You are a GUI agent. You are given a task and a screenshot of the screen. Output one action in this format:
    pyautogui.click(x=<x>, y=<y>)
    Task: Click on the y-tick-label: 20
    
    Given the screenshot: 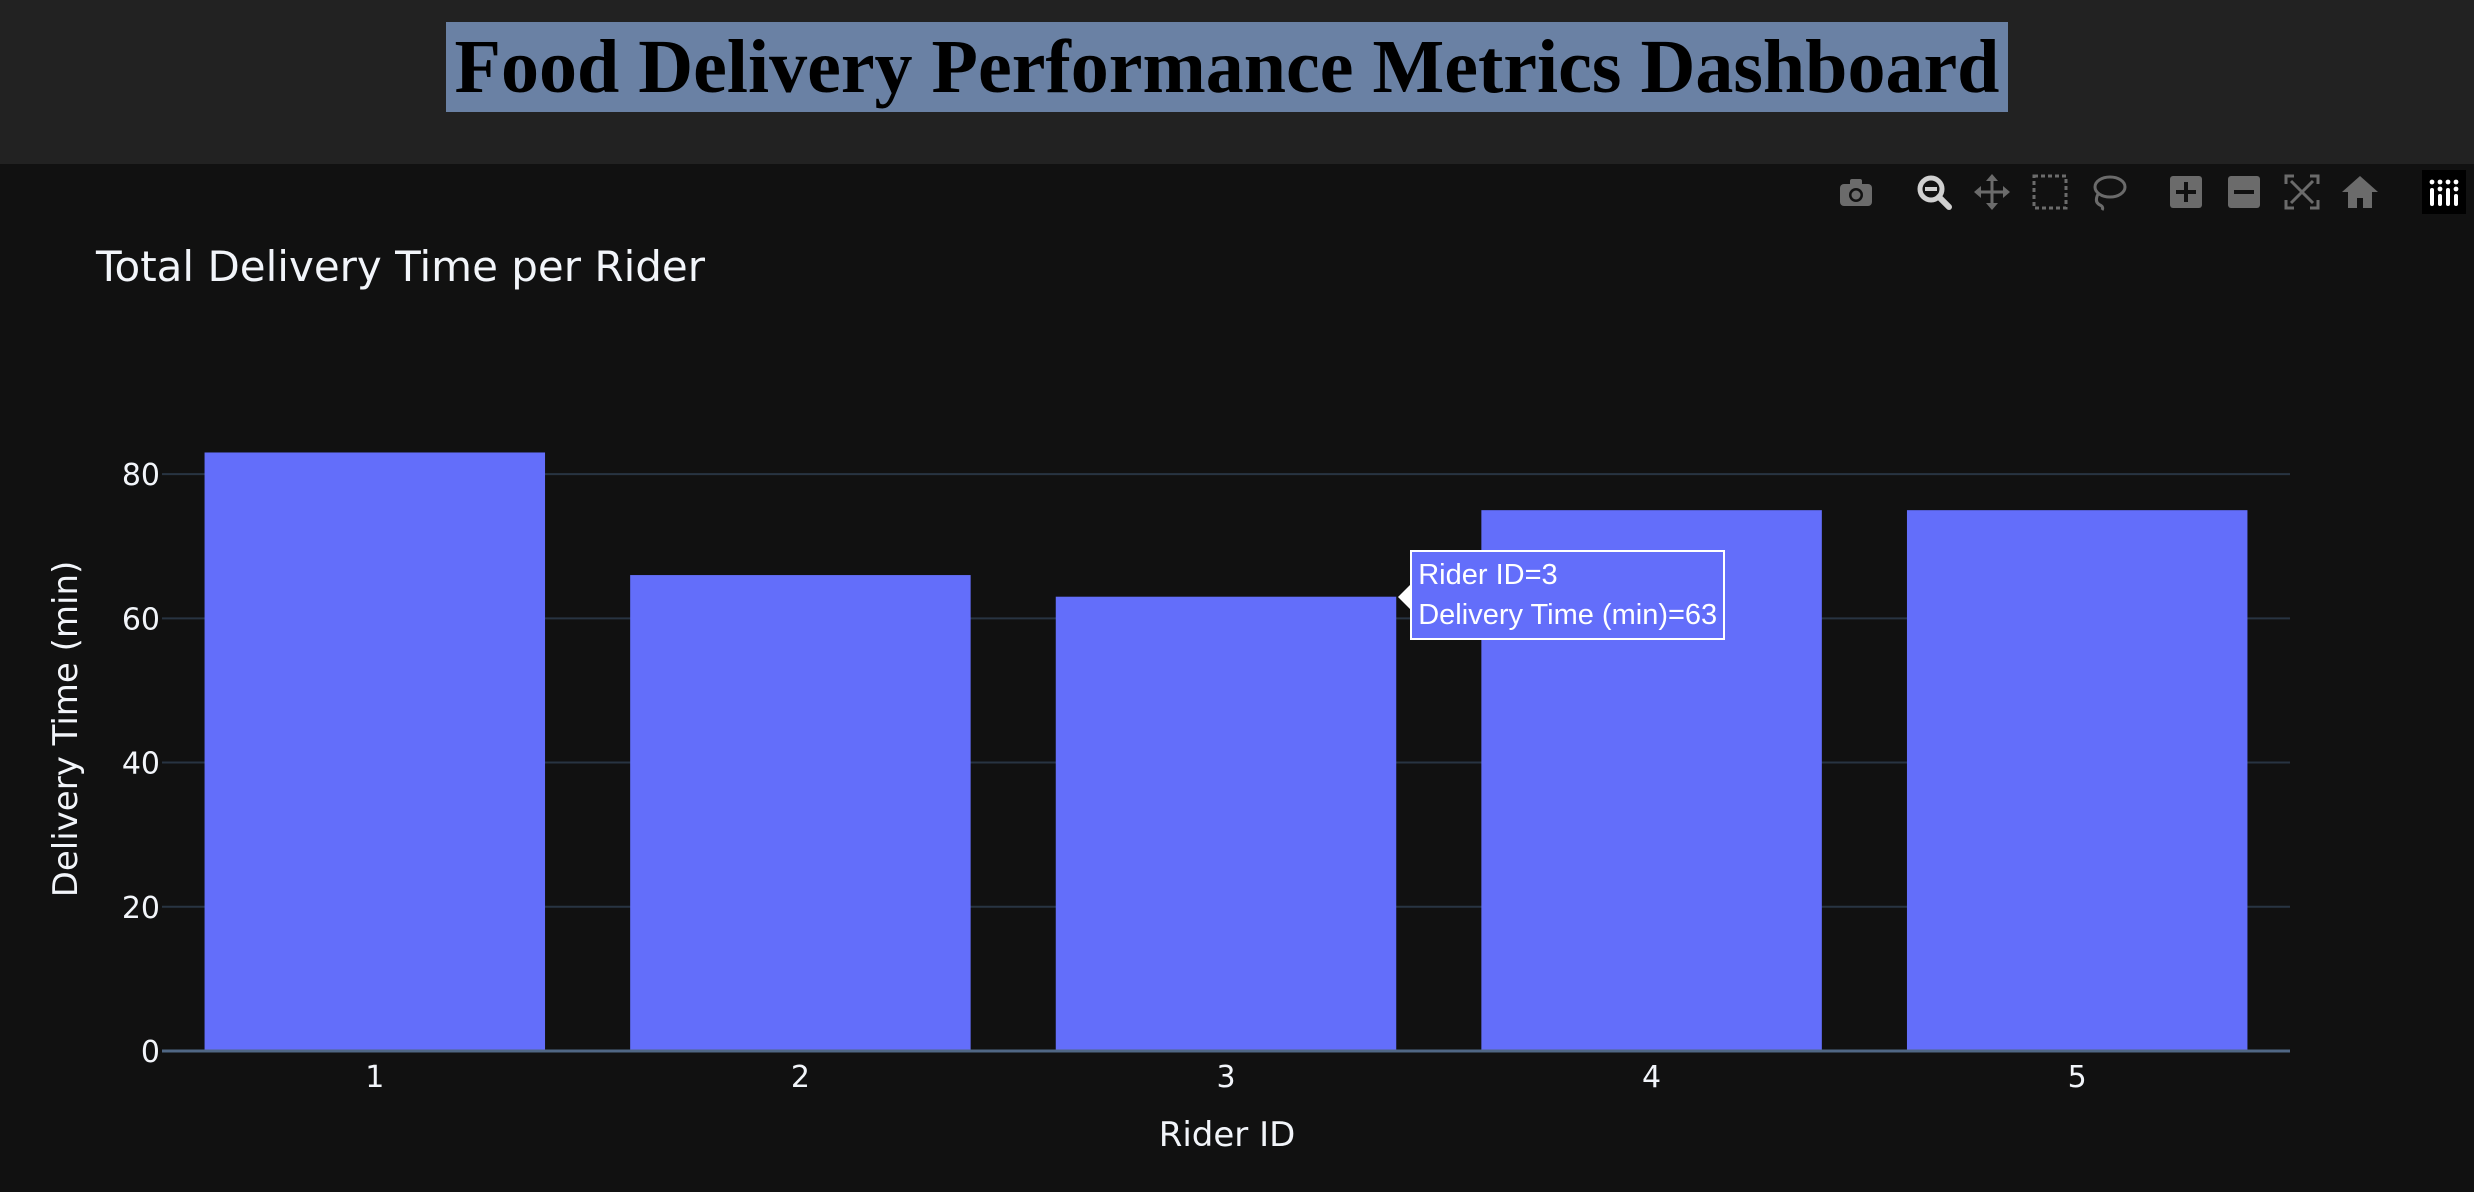 What is the action you would take?
    pyautogui.click(x=141, y=908)
    